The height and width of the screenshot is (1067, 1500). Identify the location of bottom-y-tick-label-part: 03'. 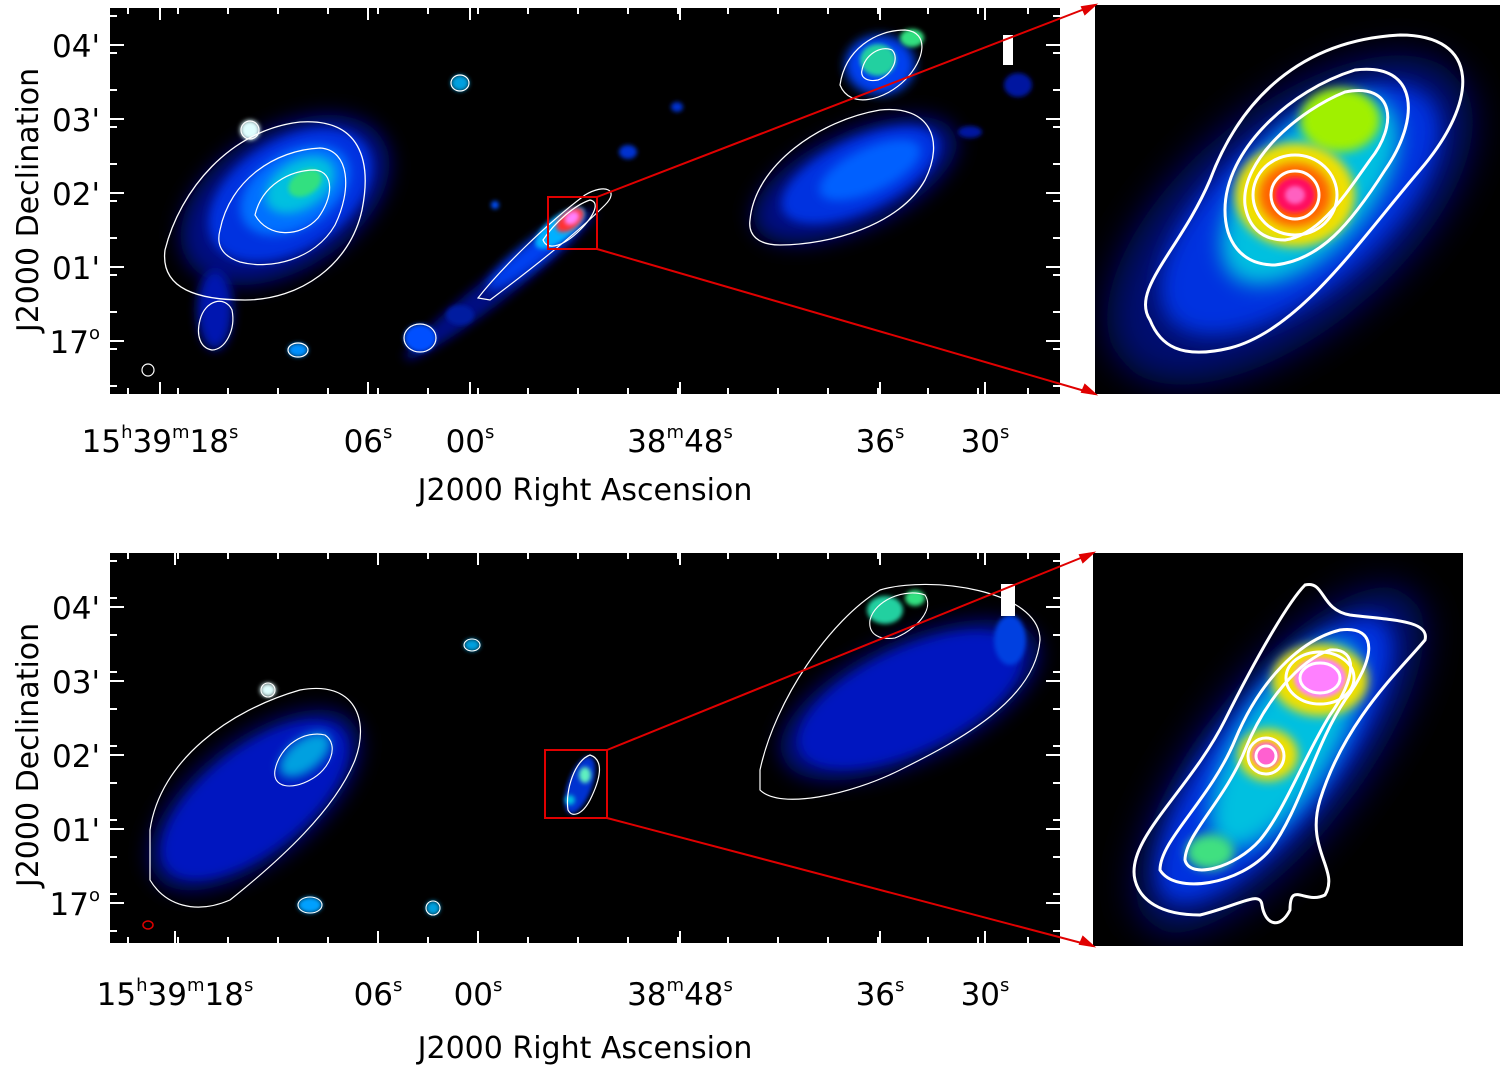
(76, 683).